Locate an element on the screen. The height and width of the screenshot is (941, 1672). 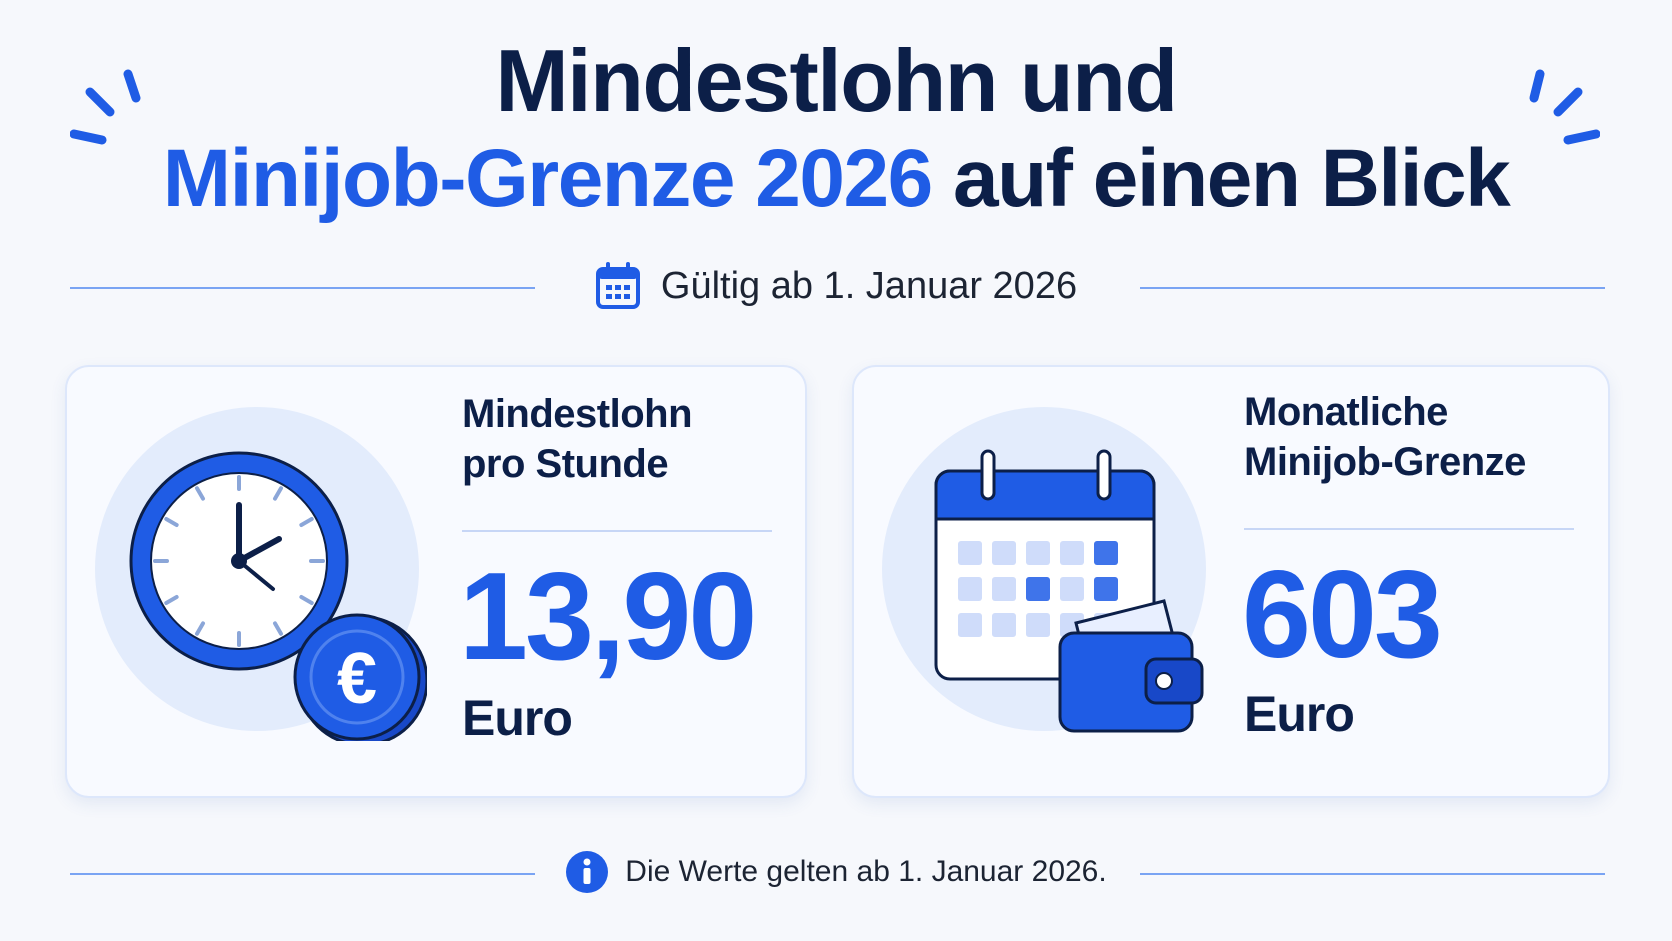
minijob-label-line1: Monatliche is located at coordinates (1346, 412).